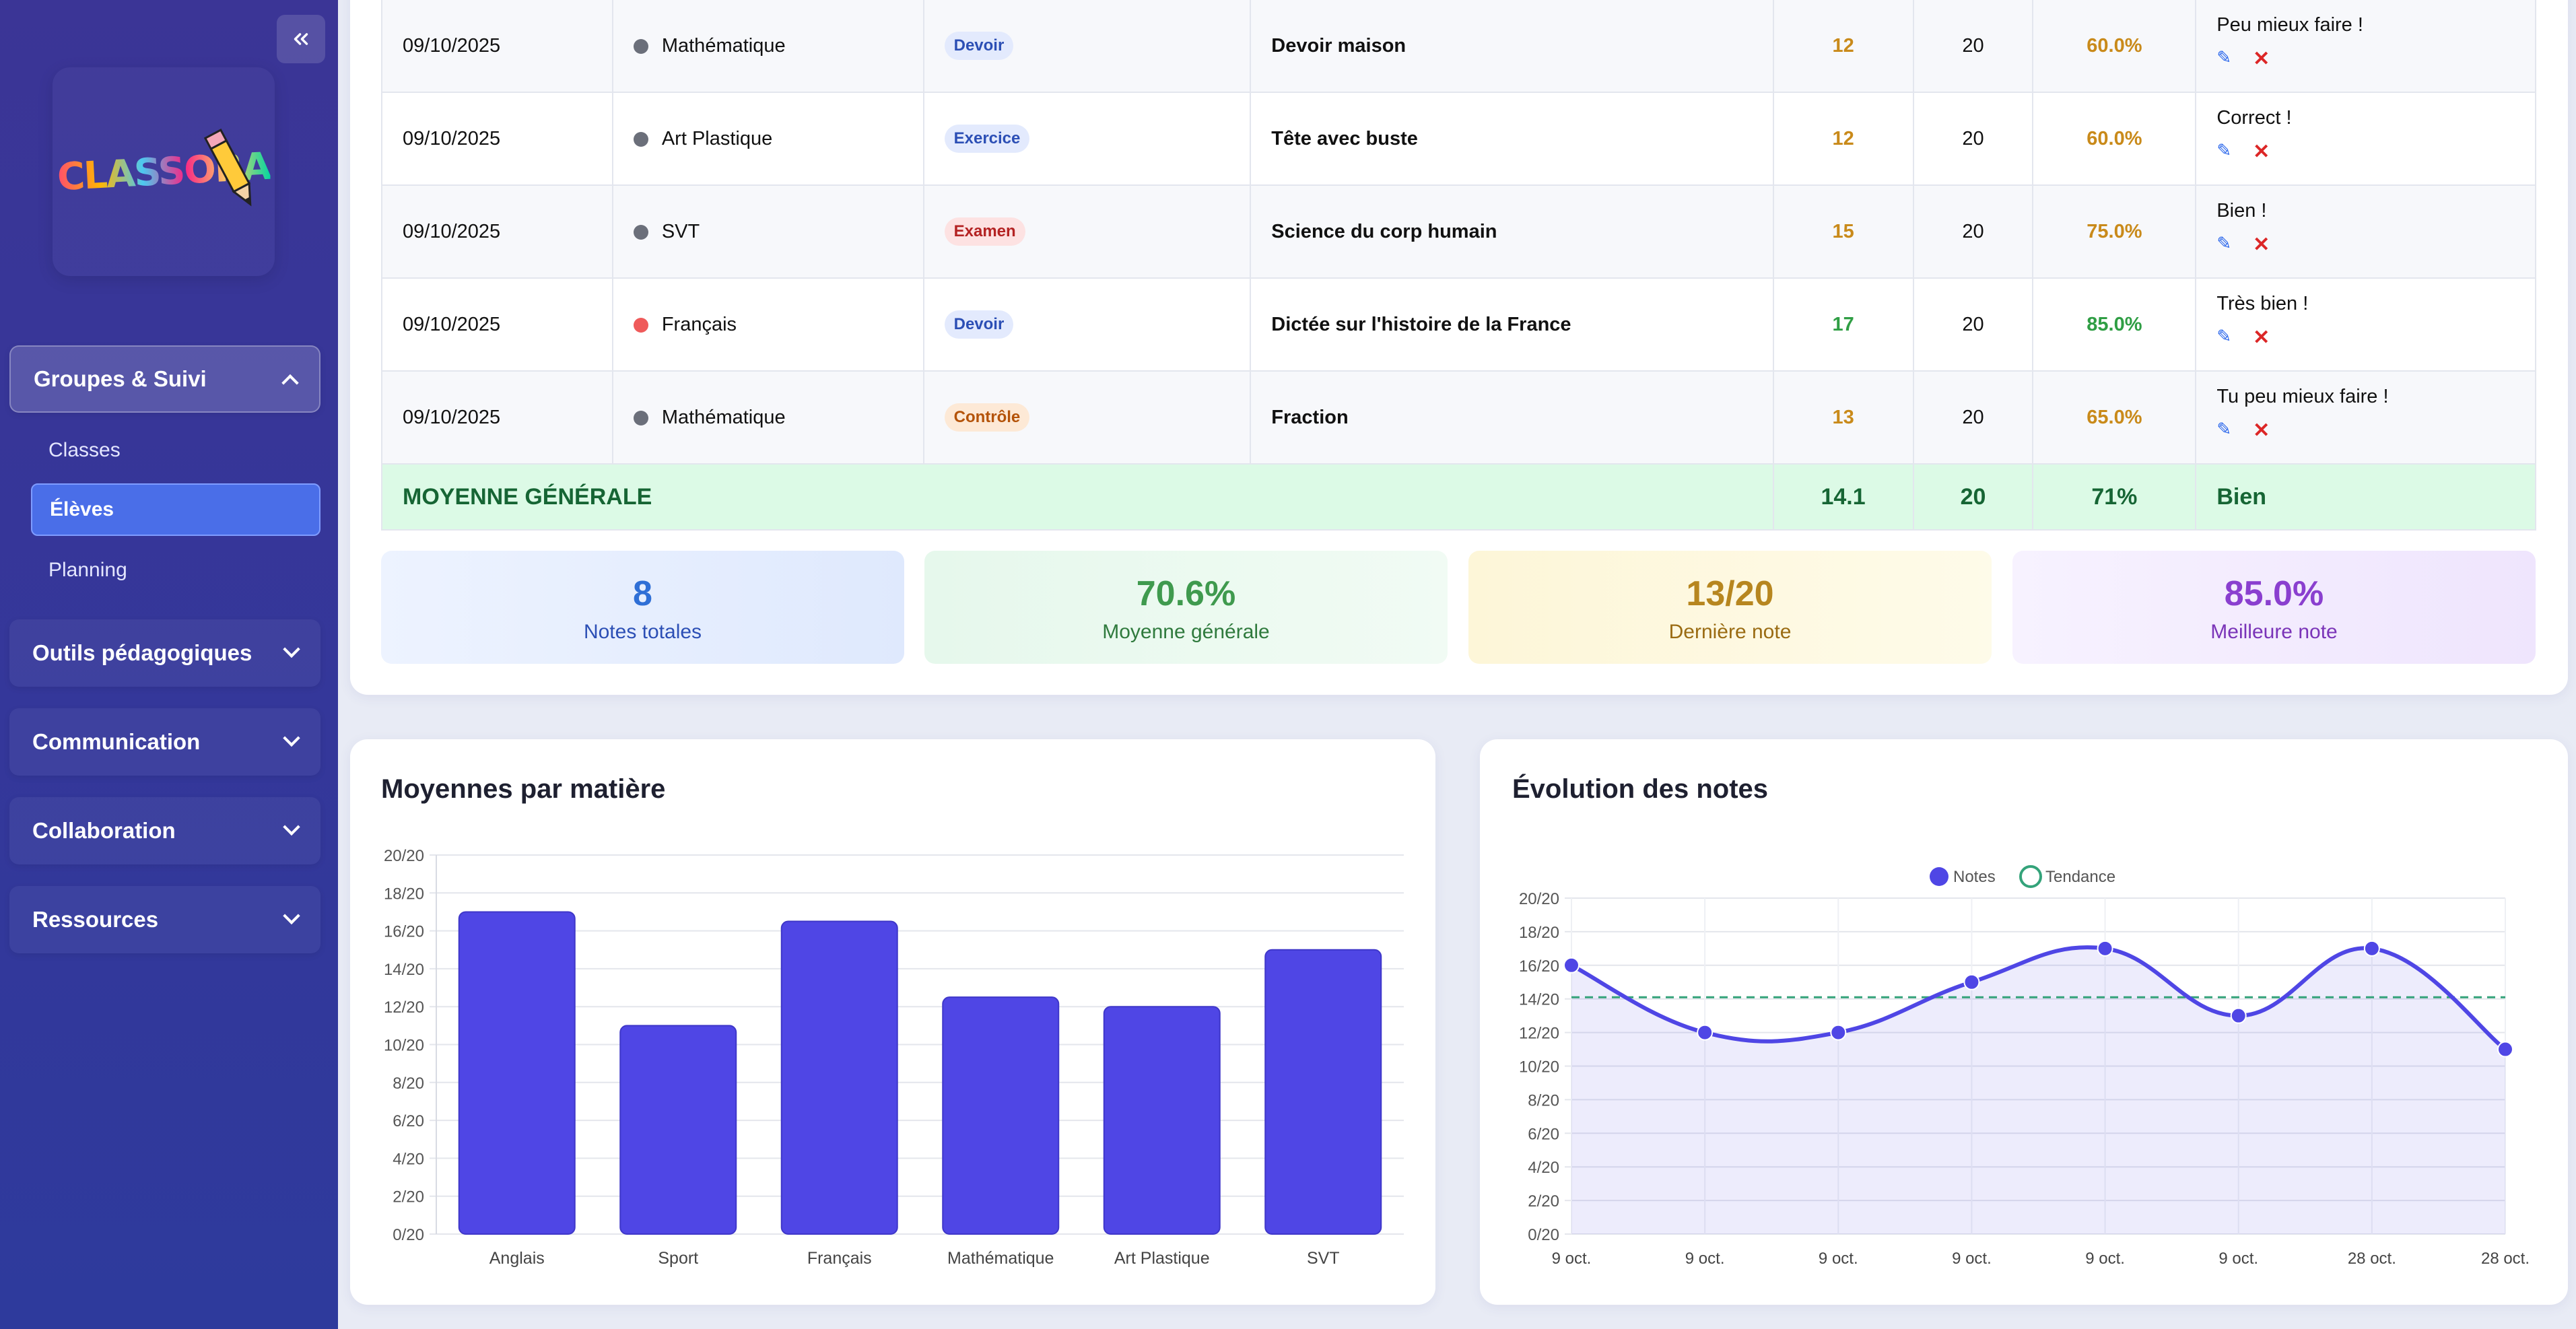 The height and width of the screenshot is (1329, 2576). Describe the element at coordinates (104, 831) in the screenshot. I see `nav-group-label: Collaboration` at that location.